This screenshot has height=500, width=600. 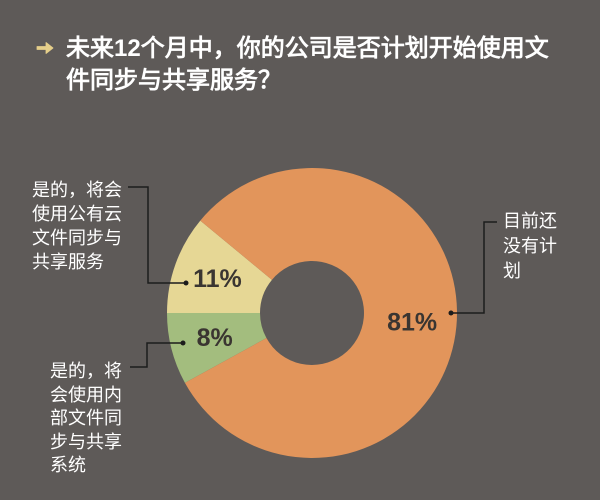 I want to click on value-label-on-premises: 8%, so click(x=215, y=338).